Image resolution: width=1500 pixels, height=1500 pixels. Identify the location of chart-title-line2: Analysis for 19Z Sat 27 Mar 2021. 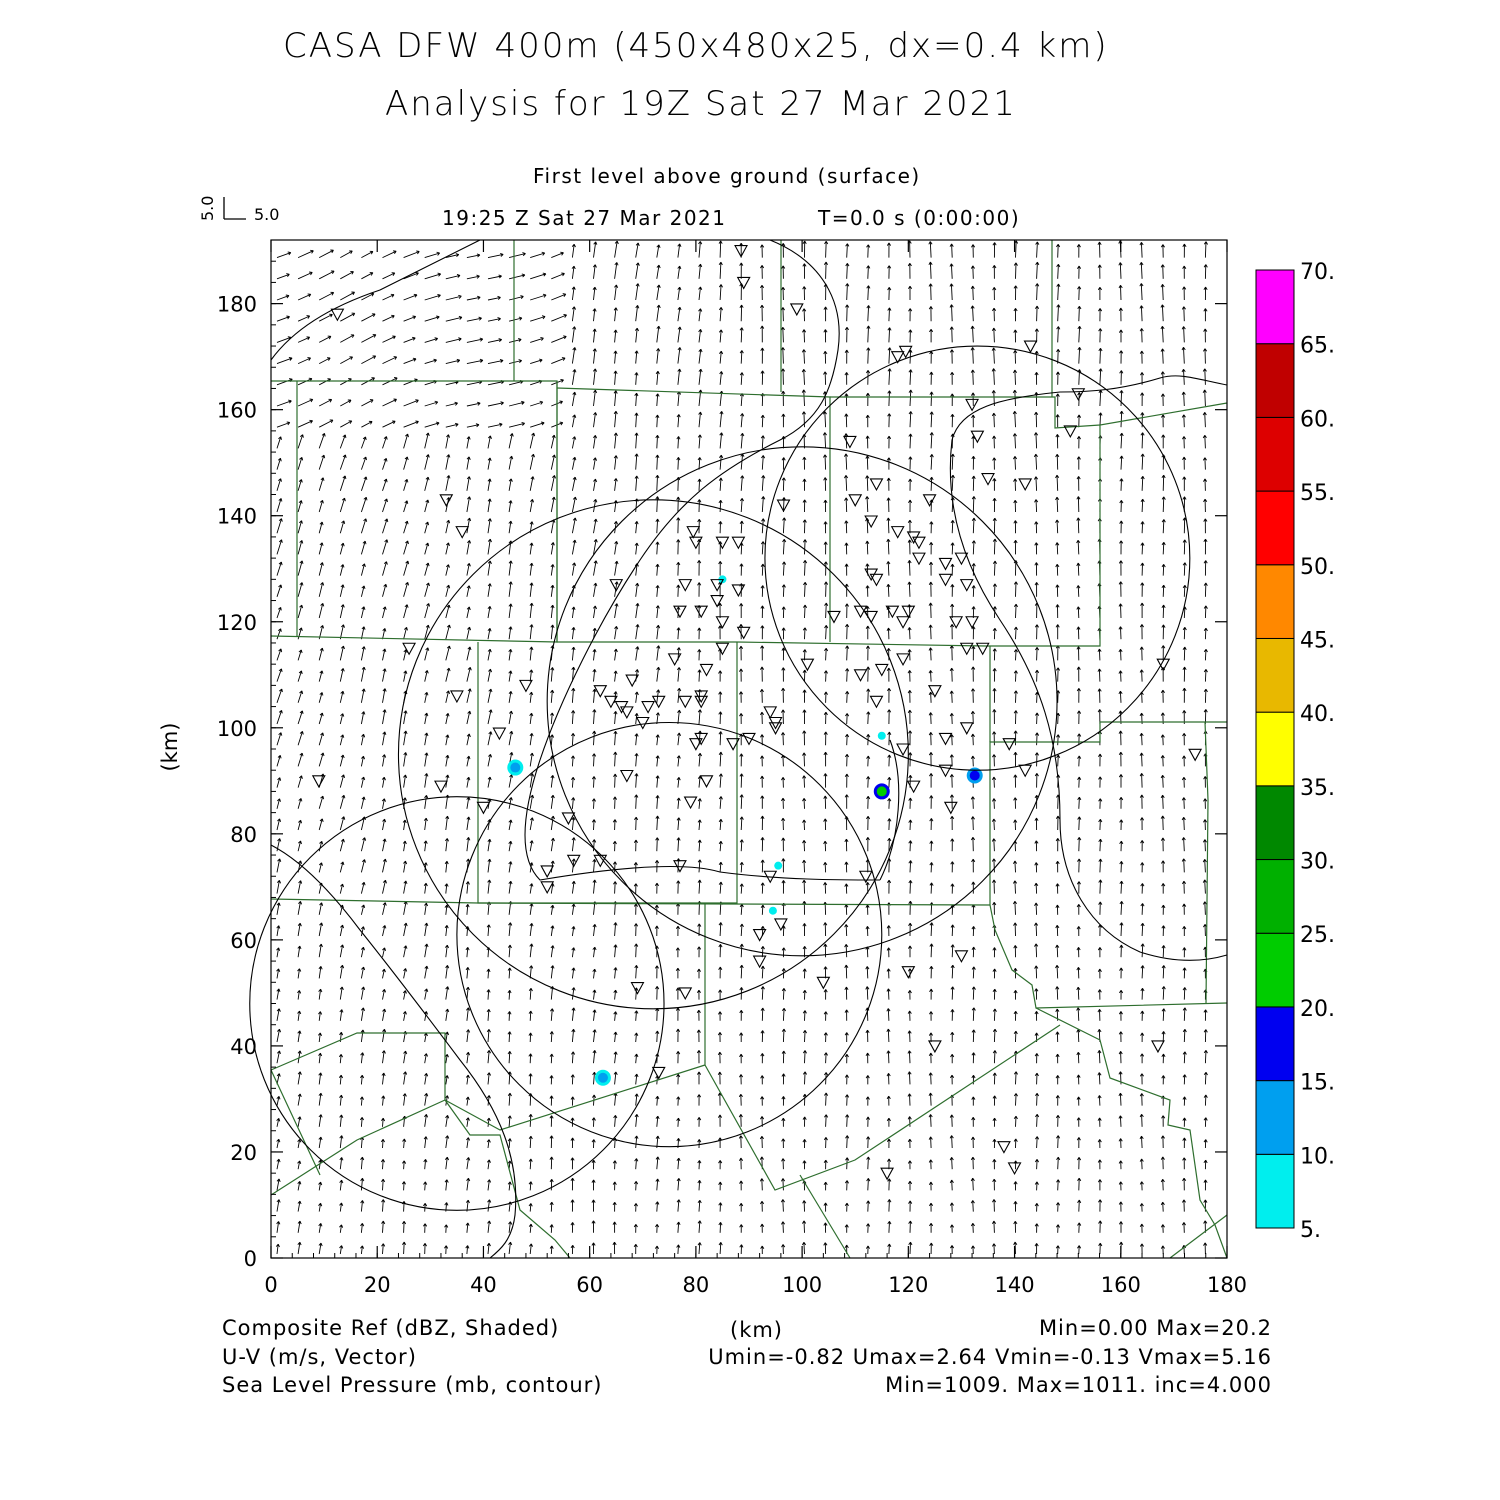
(701, 104).